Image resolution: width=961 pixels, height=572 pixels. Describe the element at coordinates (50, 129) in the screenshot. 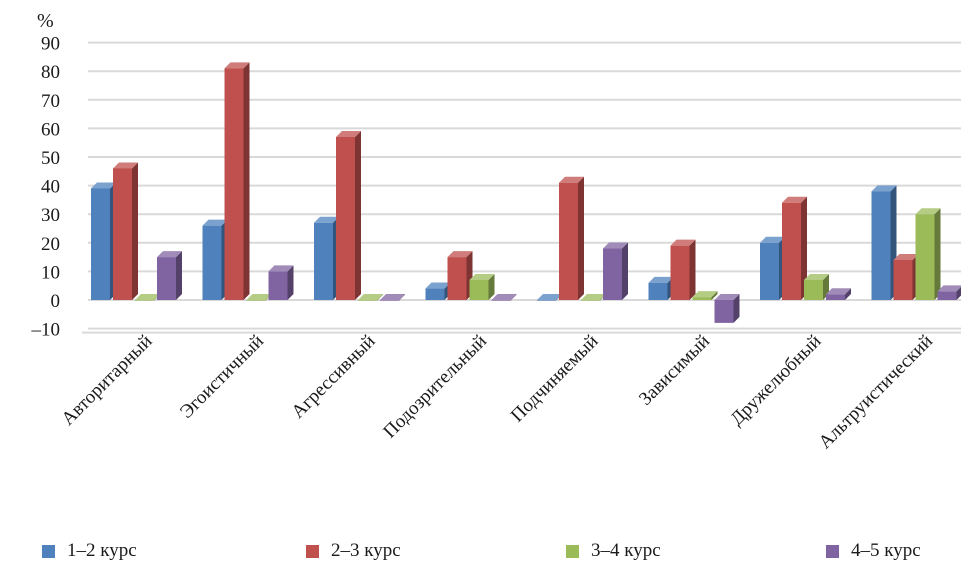

I see `y-tick-label: 60` at that location.